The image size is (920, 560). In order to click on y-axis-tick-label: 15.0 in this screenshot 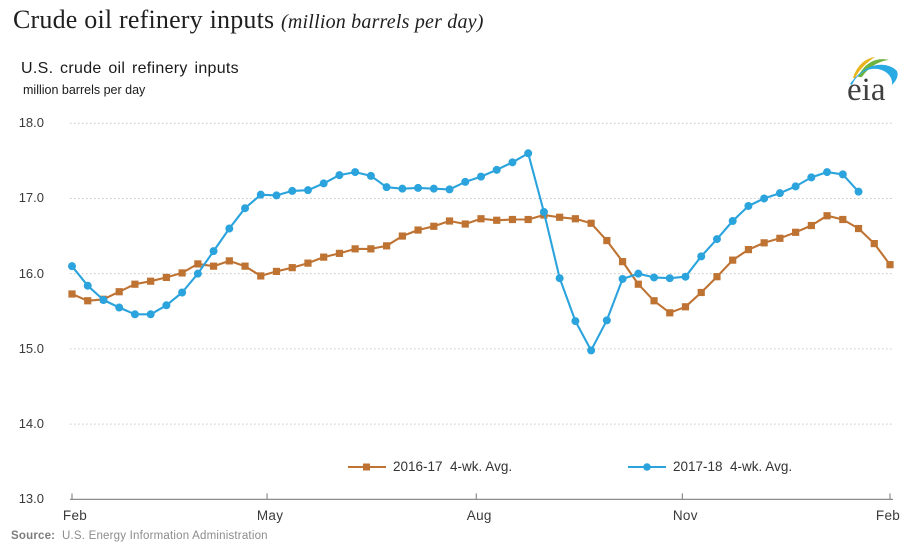, I will do `click(31, 348)`.